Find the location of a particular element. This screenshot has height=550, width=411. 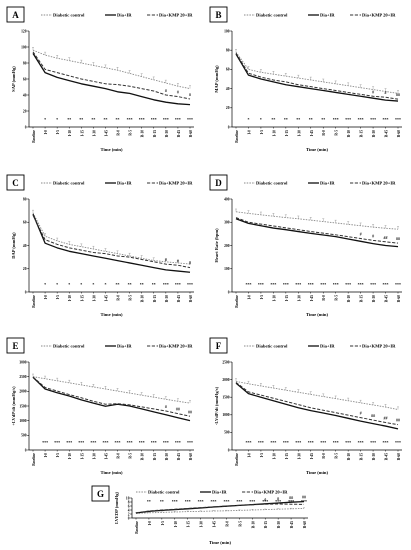

panel-letter-box is located at coordinates (218, 345).